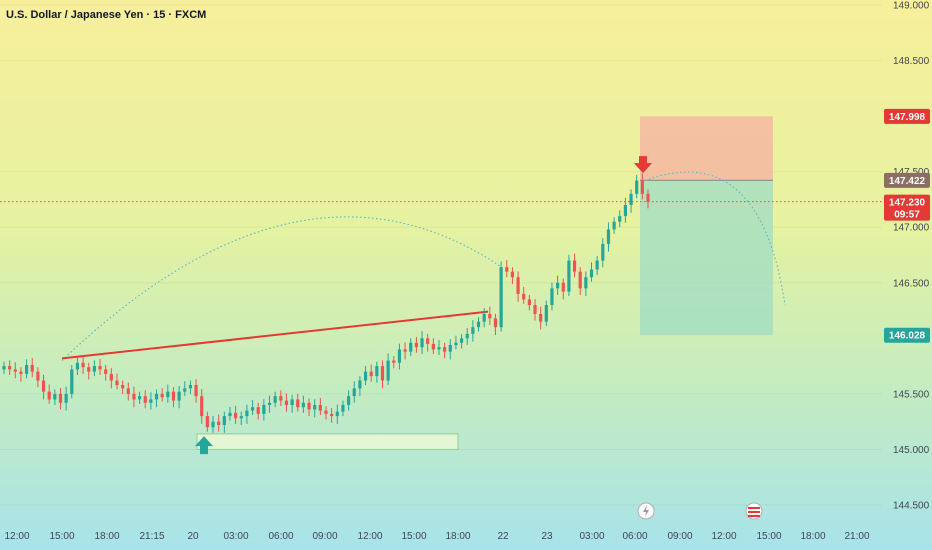 This screenshot has width=932, height=550. I want to click on chart-title: U.S. Dollar / Japanese Yen · 15 · FXCM, so click(106, 15).